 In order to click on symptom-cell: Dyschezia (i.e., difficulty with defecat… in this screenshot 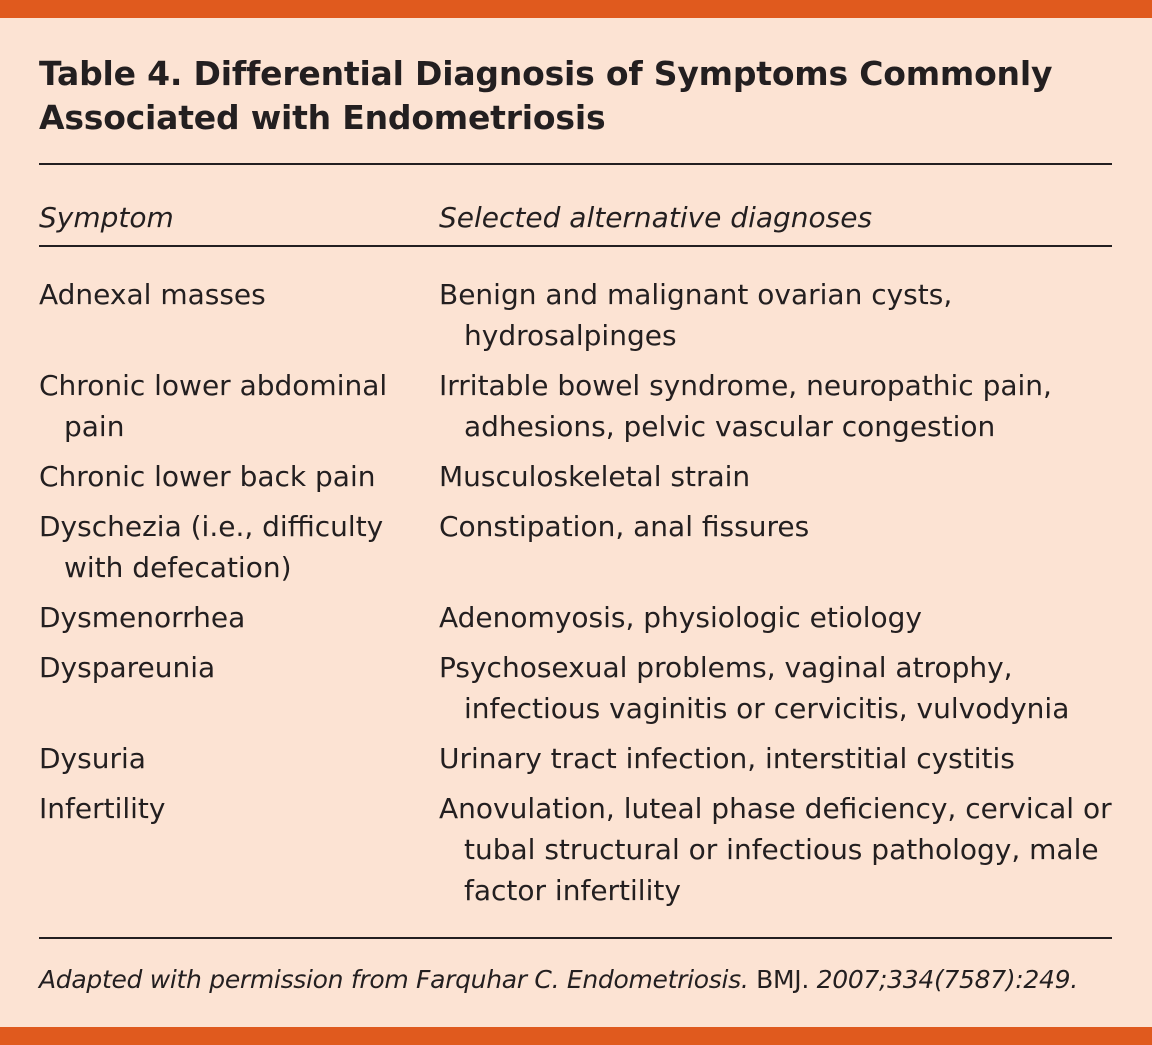, I will do `click(211, 547)`.